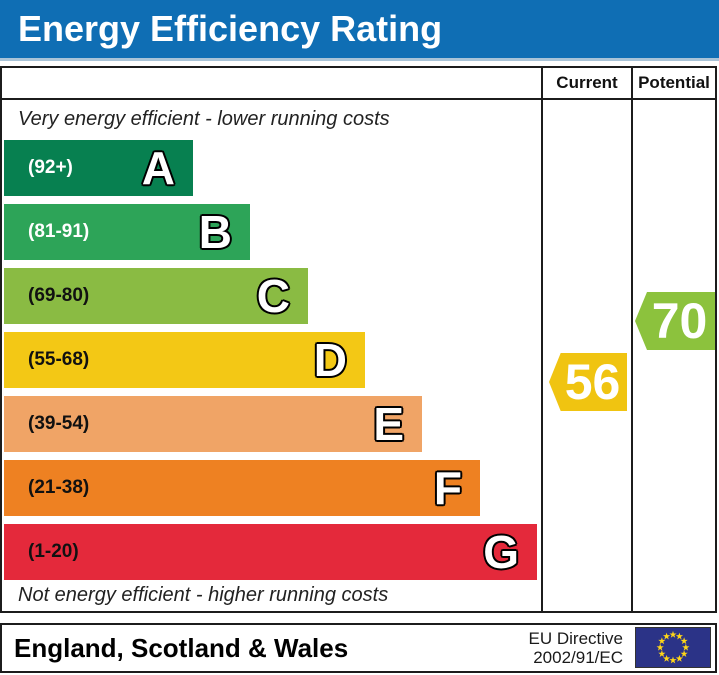 The height and width of the screenshot is (675, 719). What do you see at coordinates (358, 99) in the screenshot?
I see `header-divider` at bounding box center [358, 99].